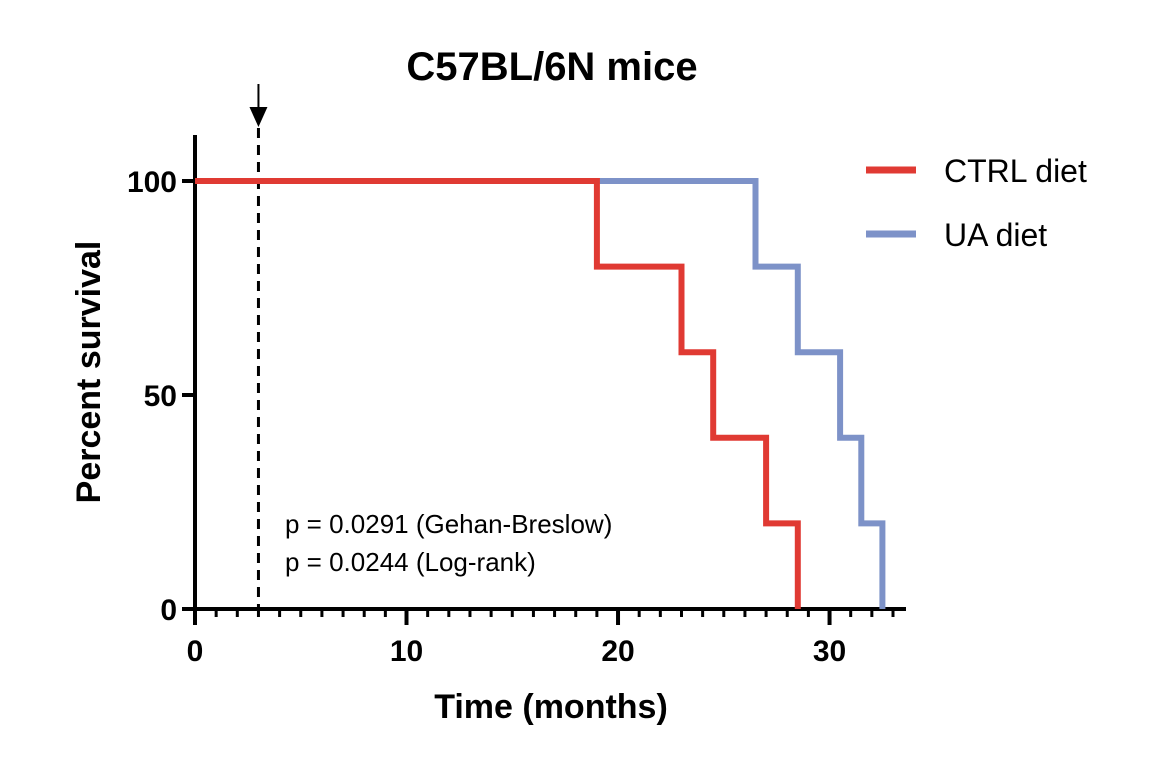  What do you see at coordinates (160, 396) in the screenshot?
I see `y-tick-label-50: 50` at bounding box center [160, 396].